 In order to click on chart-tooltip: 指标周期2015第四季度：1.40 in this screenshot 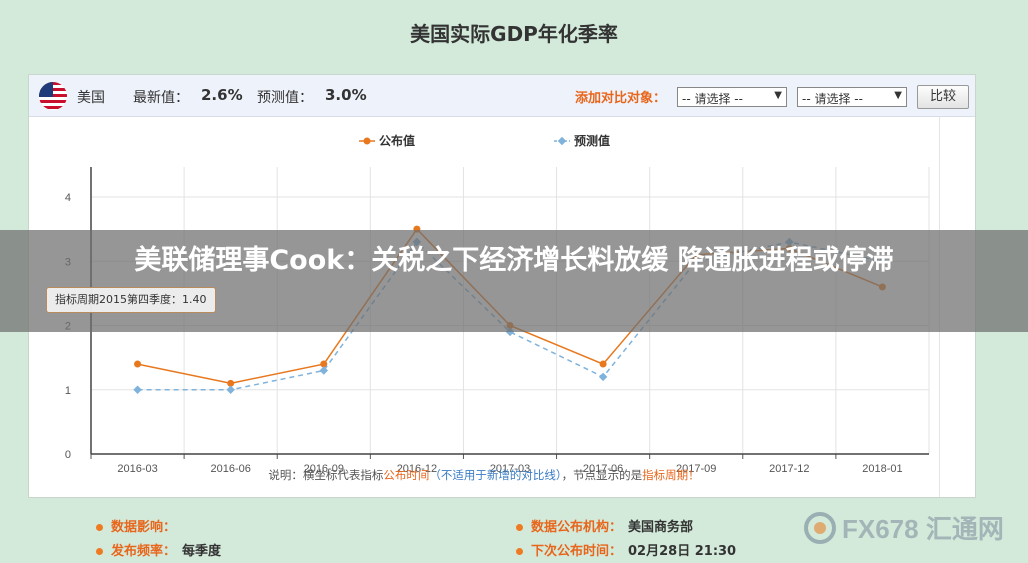, I will do `click(131, 300)`.